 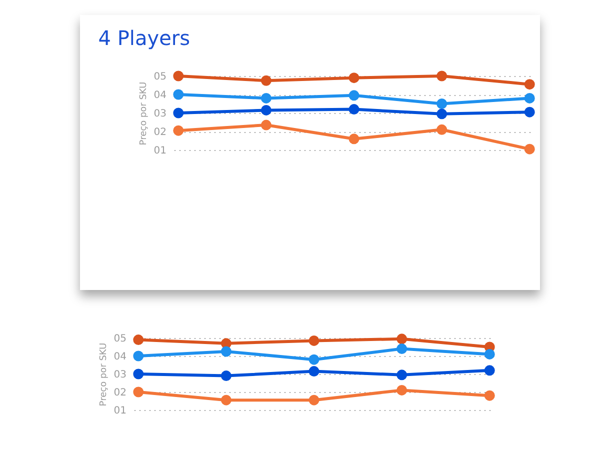 I want to click on chart-title: 4 Players, so click(x=144, y=38).